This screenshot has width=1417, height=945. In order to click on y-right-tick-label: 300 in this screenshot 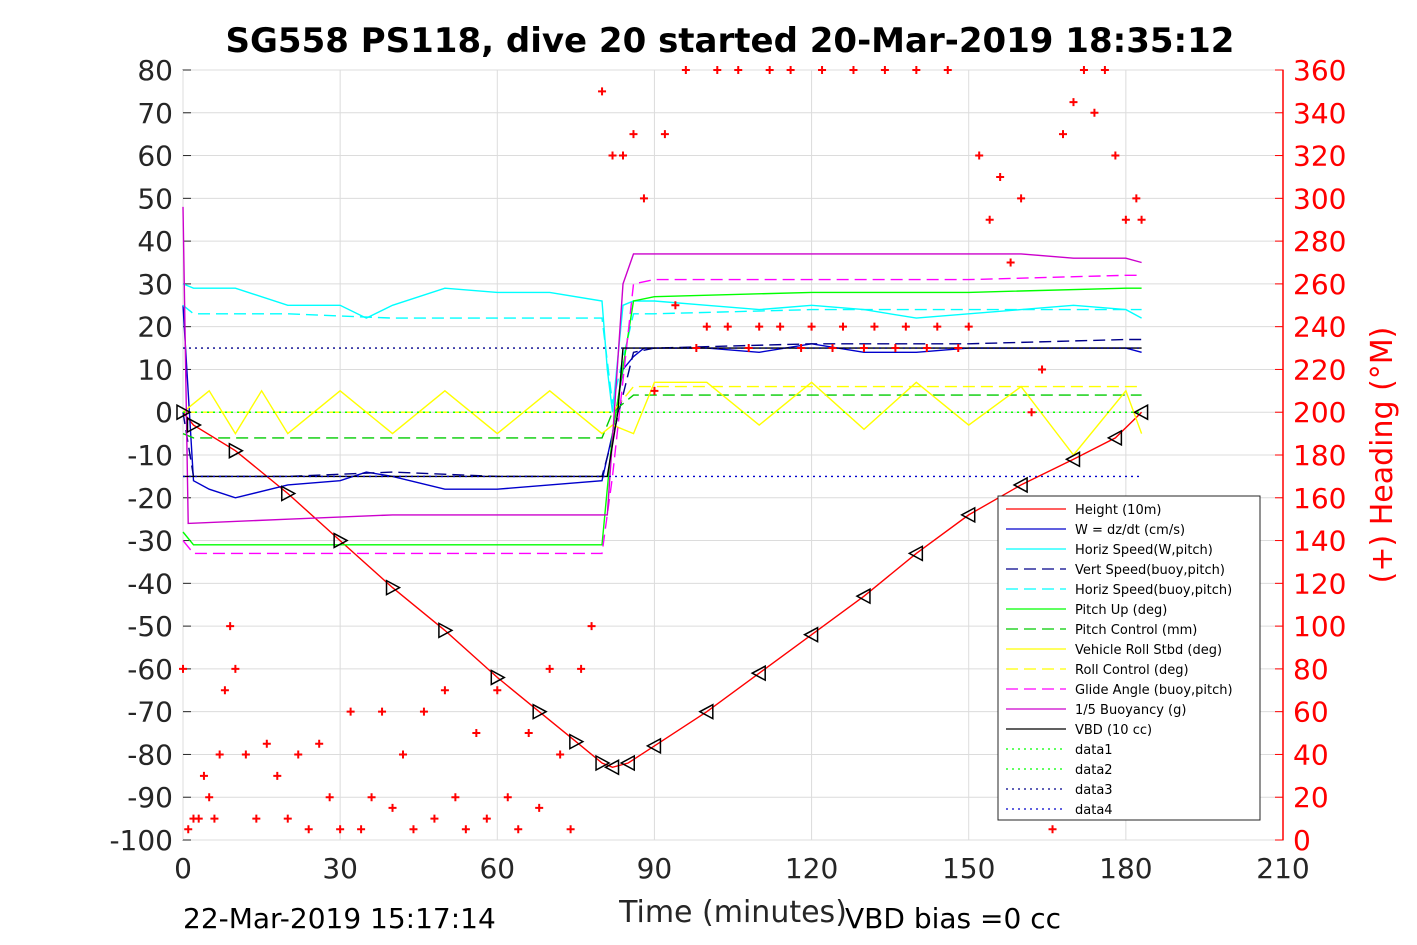, I will do `click(1319, 198)`.